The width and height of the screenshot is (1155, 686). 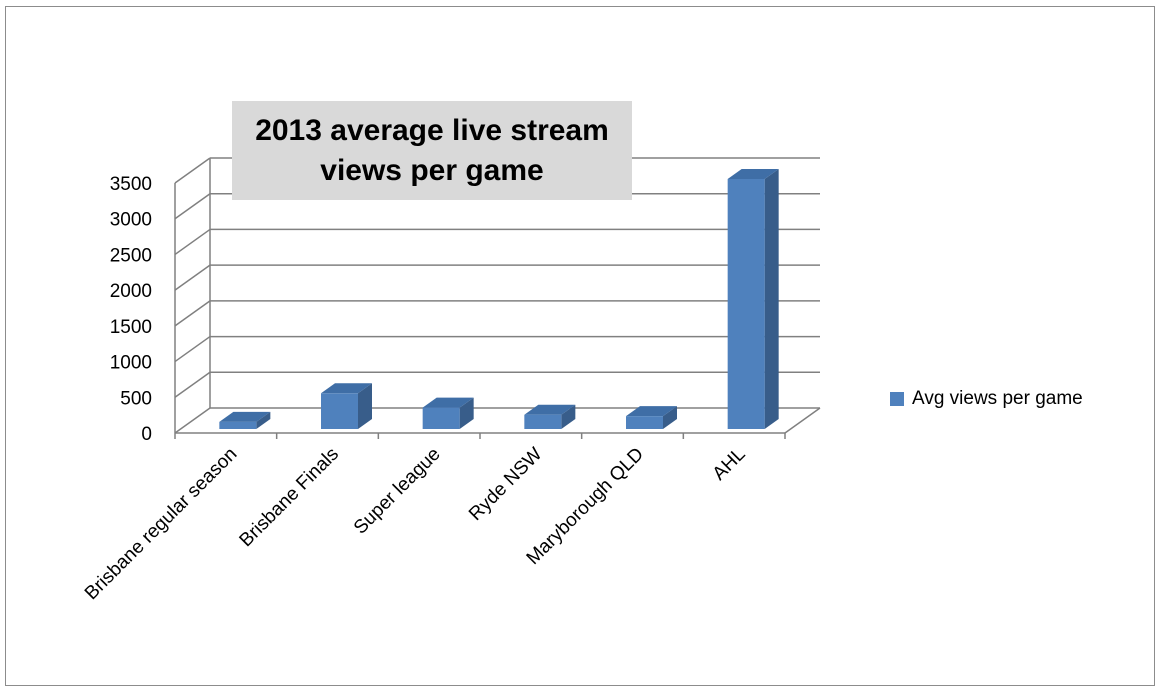 I want to click on chart-title: 2013 average live stream views per game, so click(x=432, y=150).